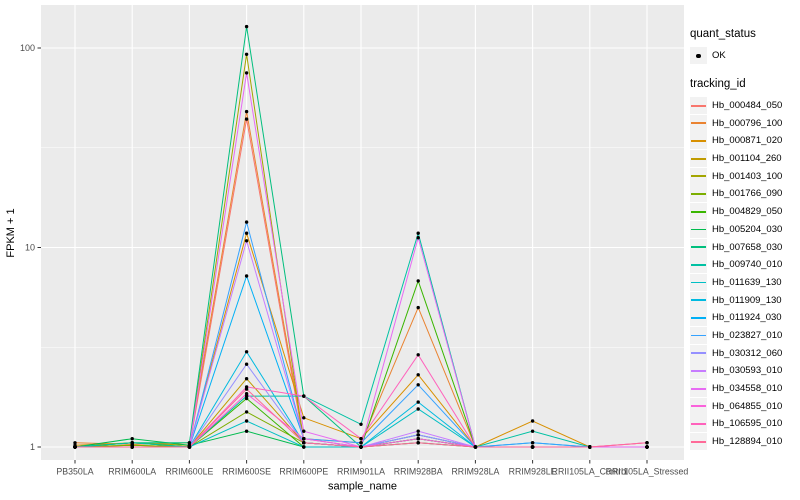  I want to click on legend-item-Hb_005204_030: Hb_005204_030, so click(744, 229).